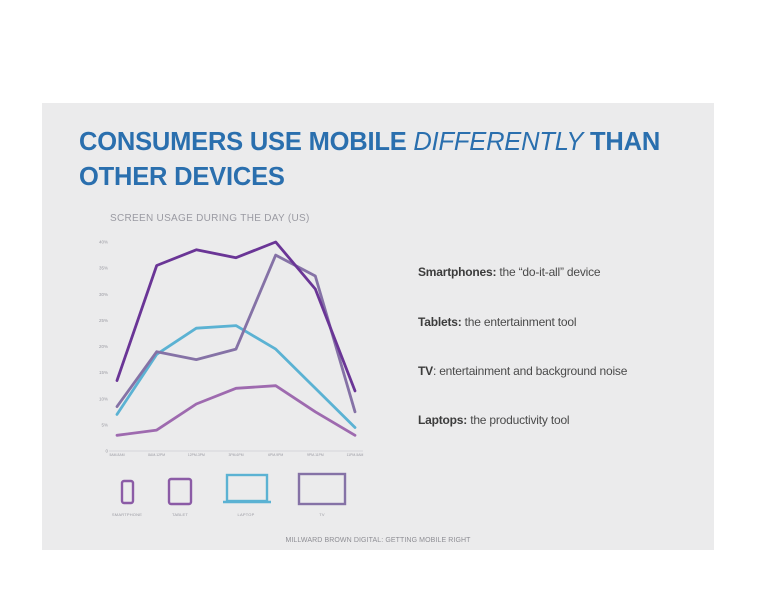  Describe the element at coordinates (370, 159) in the screenshot. I see `title-part-2: THAN OTHER DEVICES` at that location.